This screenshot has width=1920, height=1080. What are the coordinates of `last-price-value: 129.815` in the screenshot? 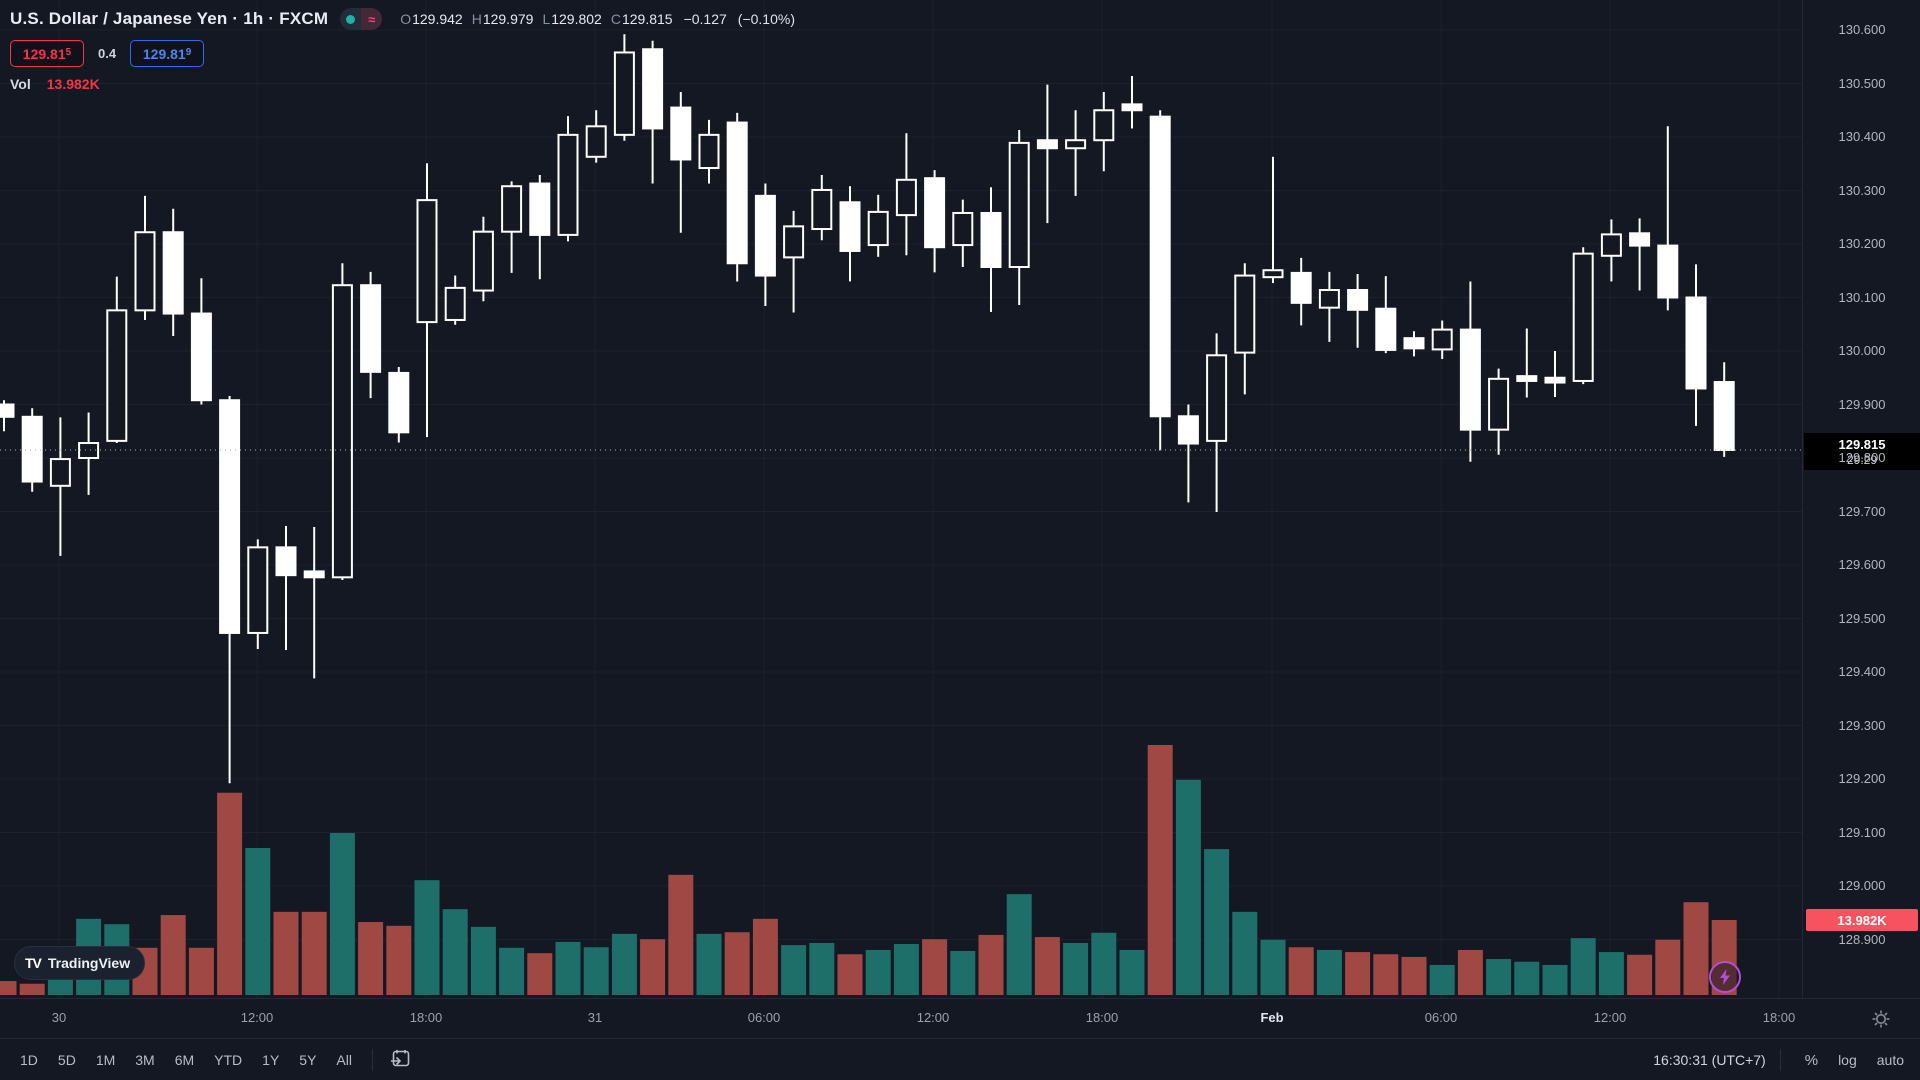 It's located at (1862, 444).